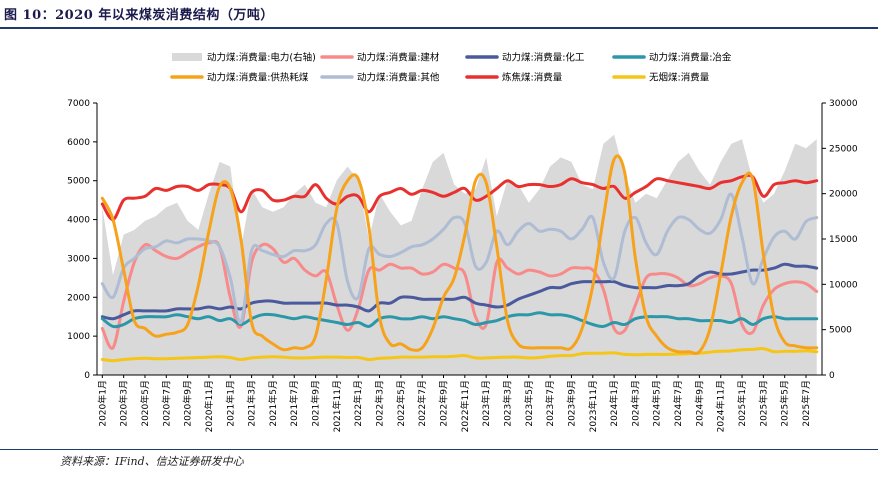 The image size is (878, 480). What do you see at coordinates (843, 195) in the screenshot?
I see `y-right-tick-label: 20000` at bounding box center [843, 195].